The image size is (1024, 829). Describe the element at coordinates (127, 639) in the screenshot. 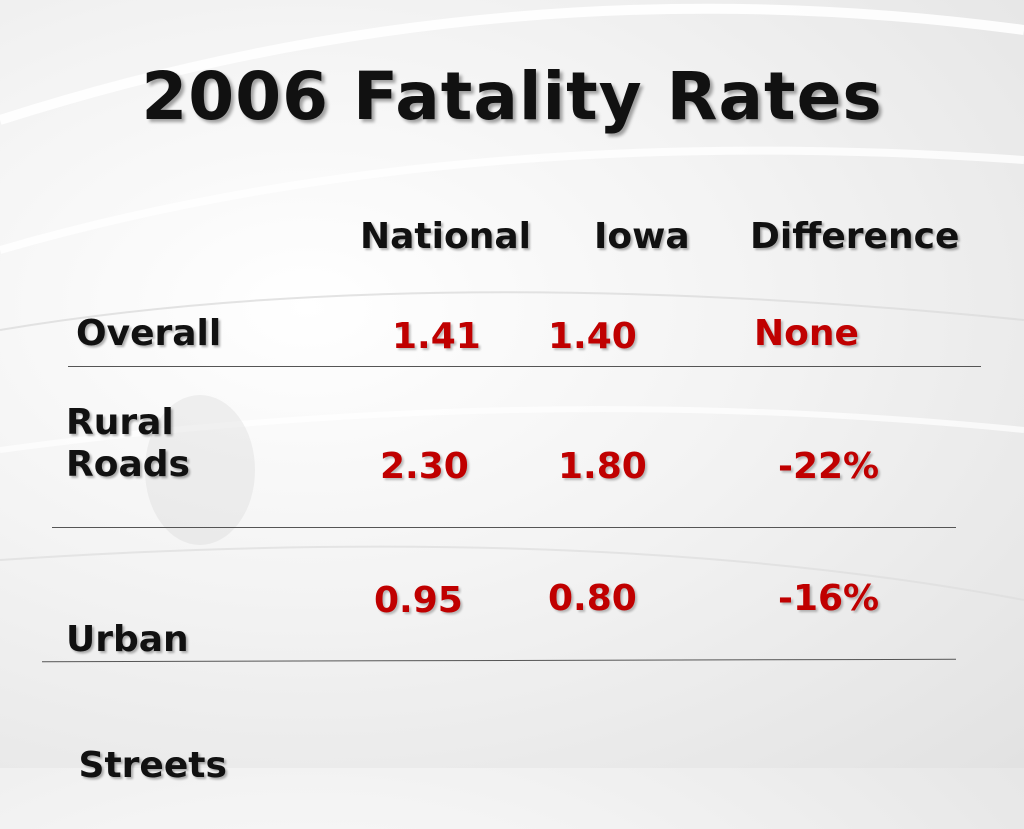

I see `row-label-line: Urban` at that location.